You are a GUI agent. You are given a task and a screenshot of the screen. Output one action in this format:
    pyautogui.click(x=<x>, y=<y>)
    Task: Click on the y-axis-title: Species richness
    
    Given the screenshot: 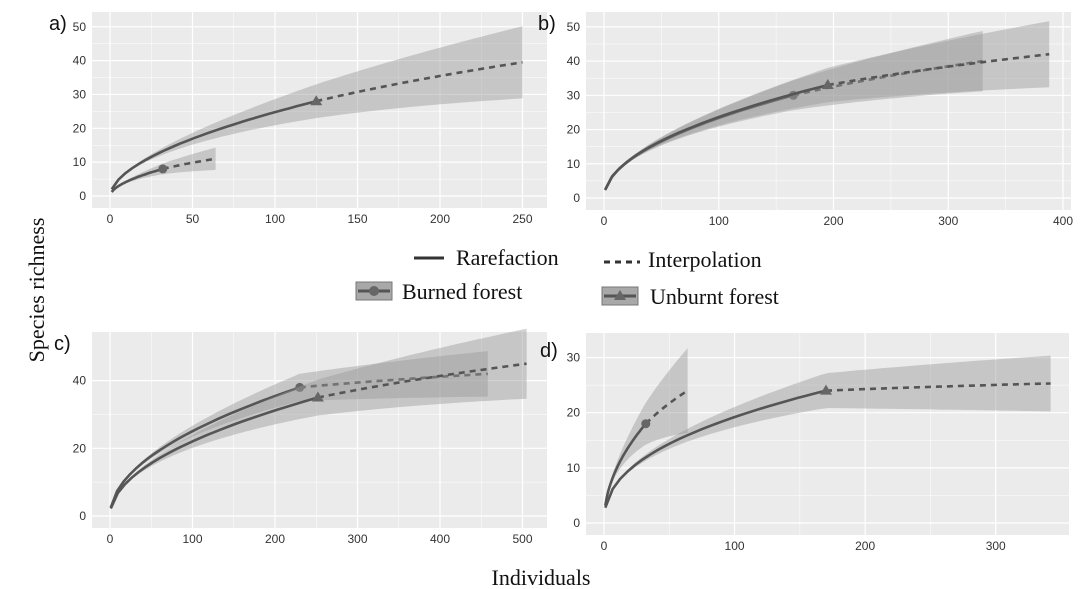 What is the action you would take?
    pyautogui.click(x=36, y=290)
    